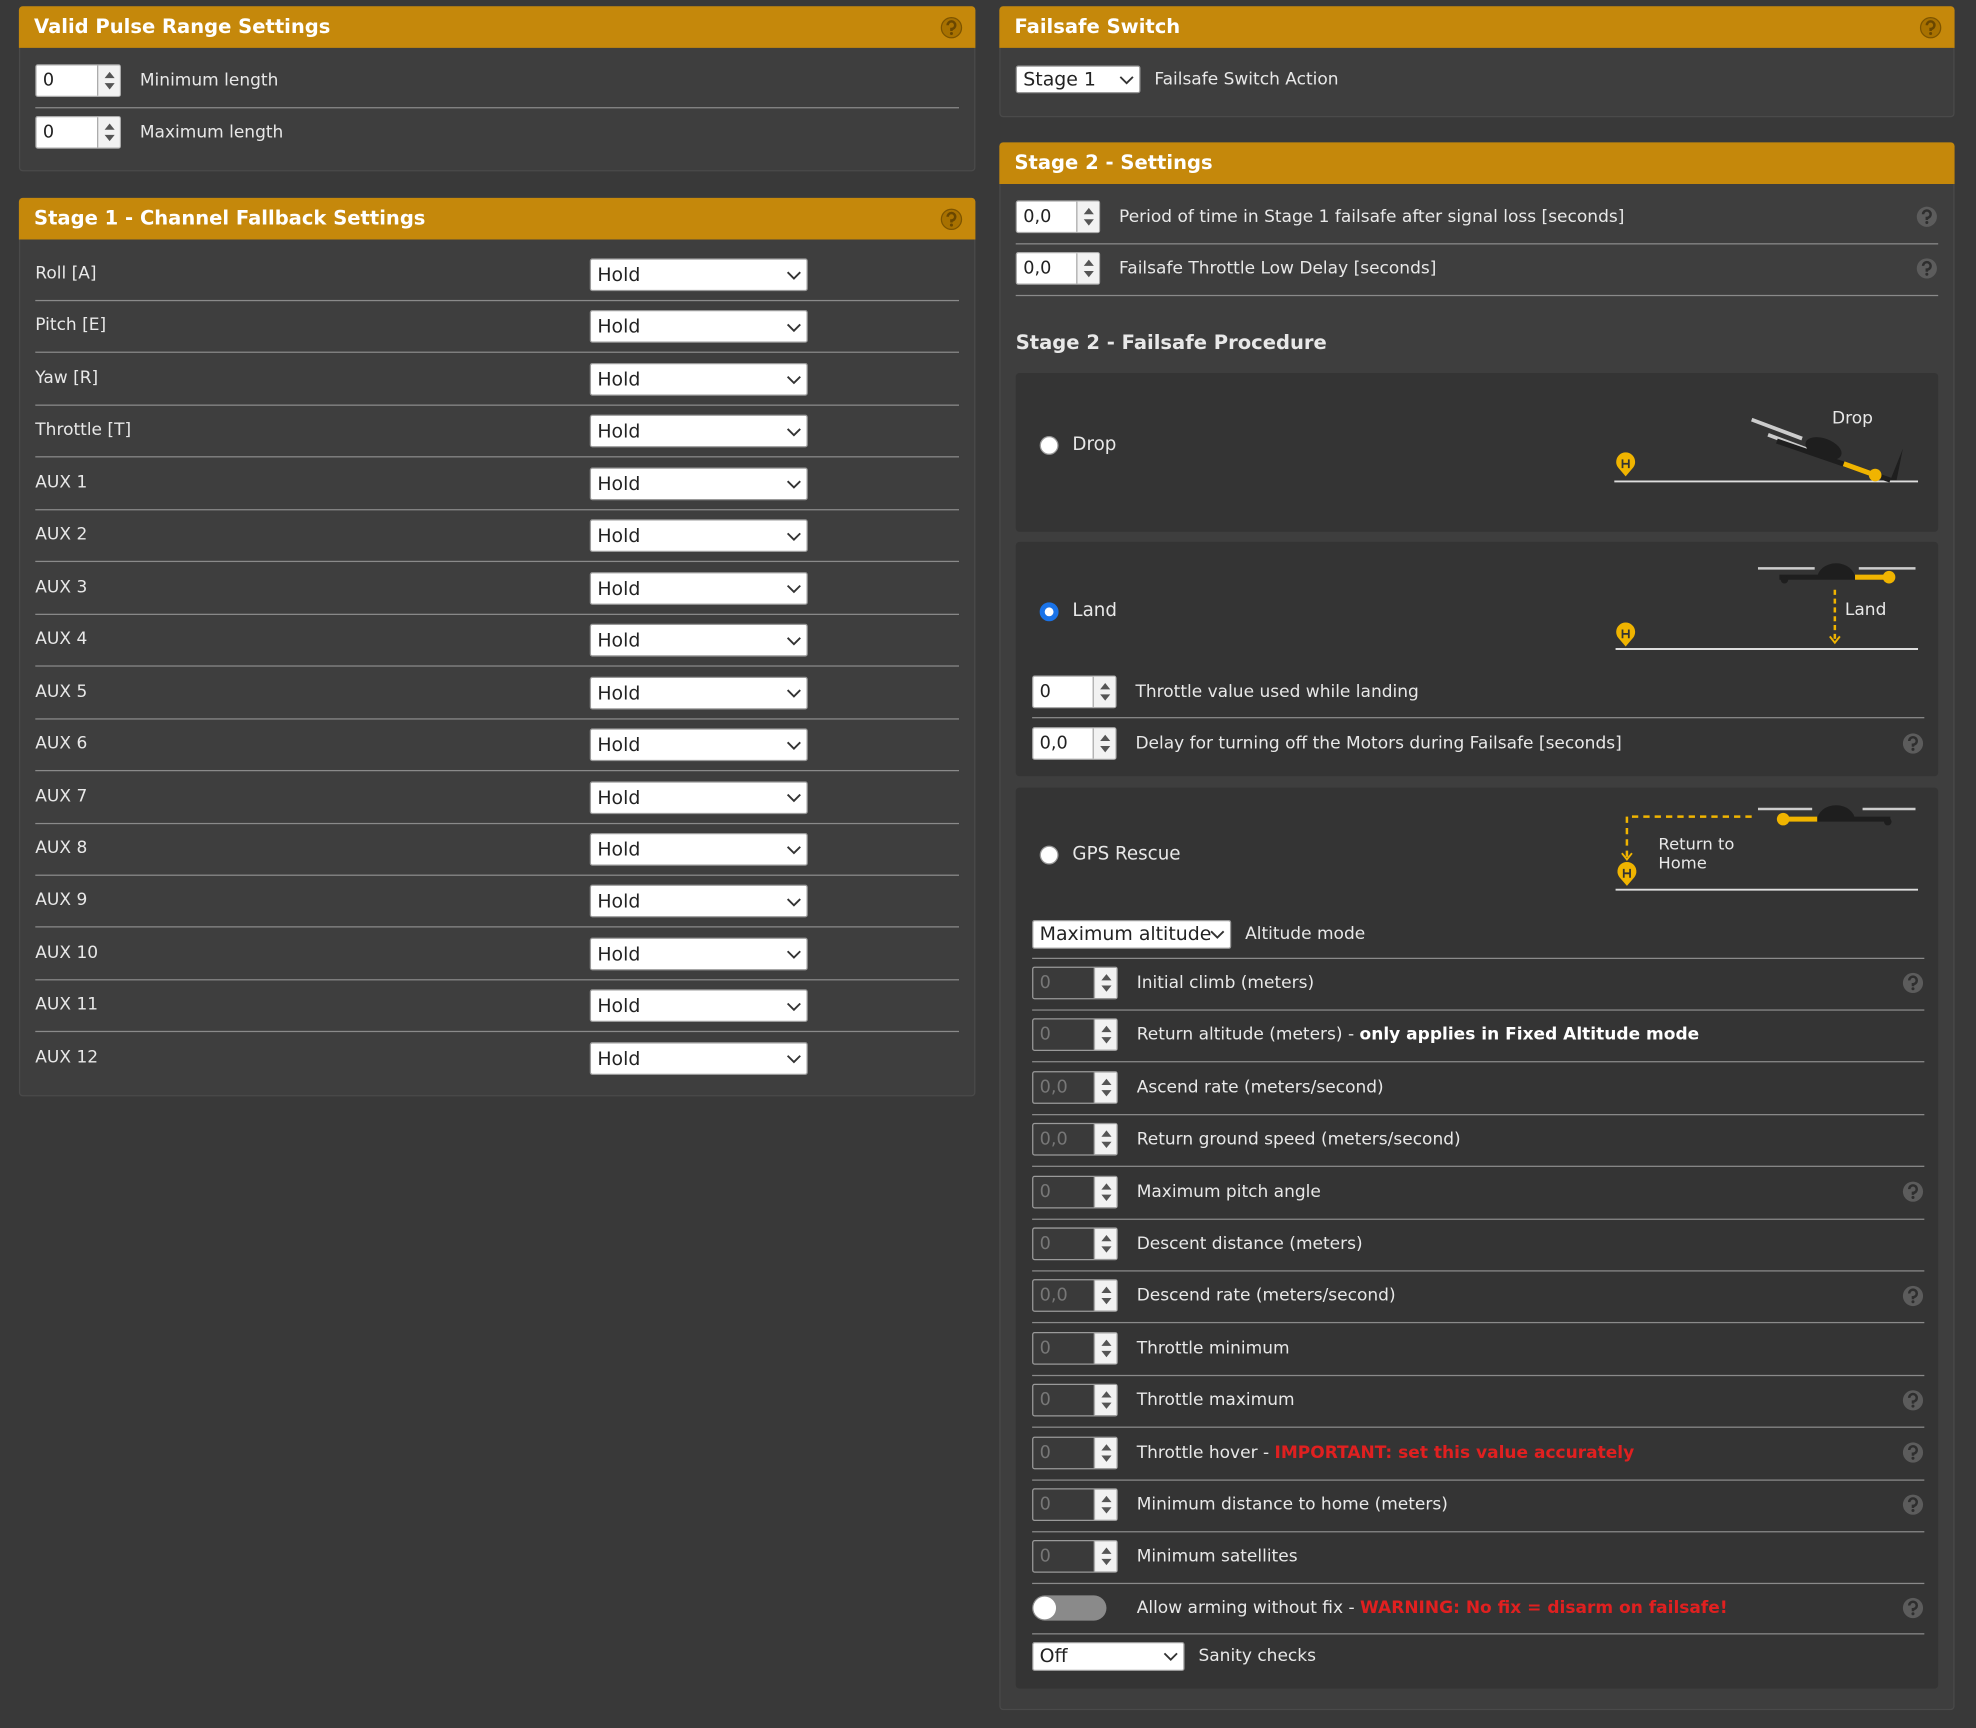 The image size is (1976, 1728). What do you see at coordinates (1217, 1556) in the screenshot?
I see `label: Minimum satellites` at bounding box center [1217, 1556].